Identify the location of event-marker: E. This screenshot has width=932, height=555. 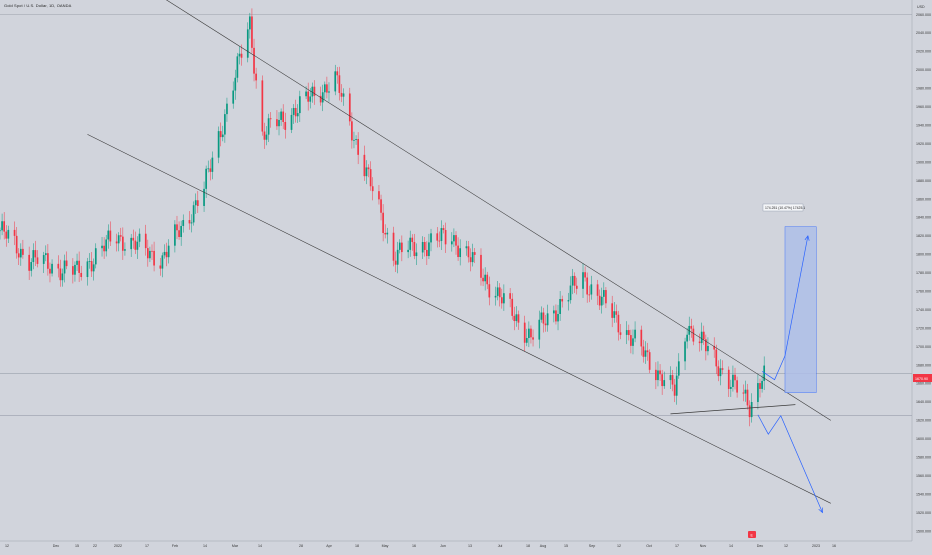
(752, 534).